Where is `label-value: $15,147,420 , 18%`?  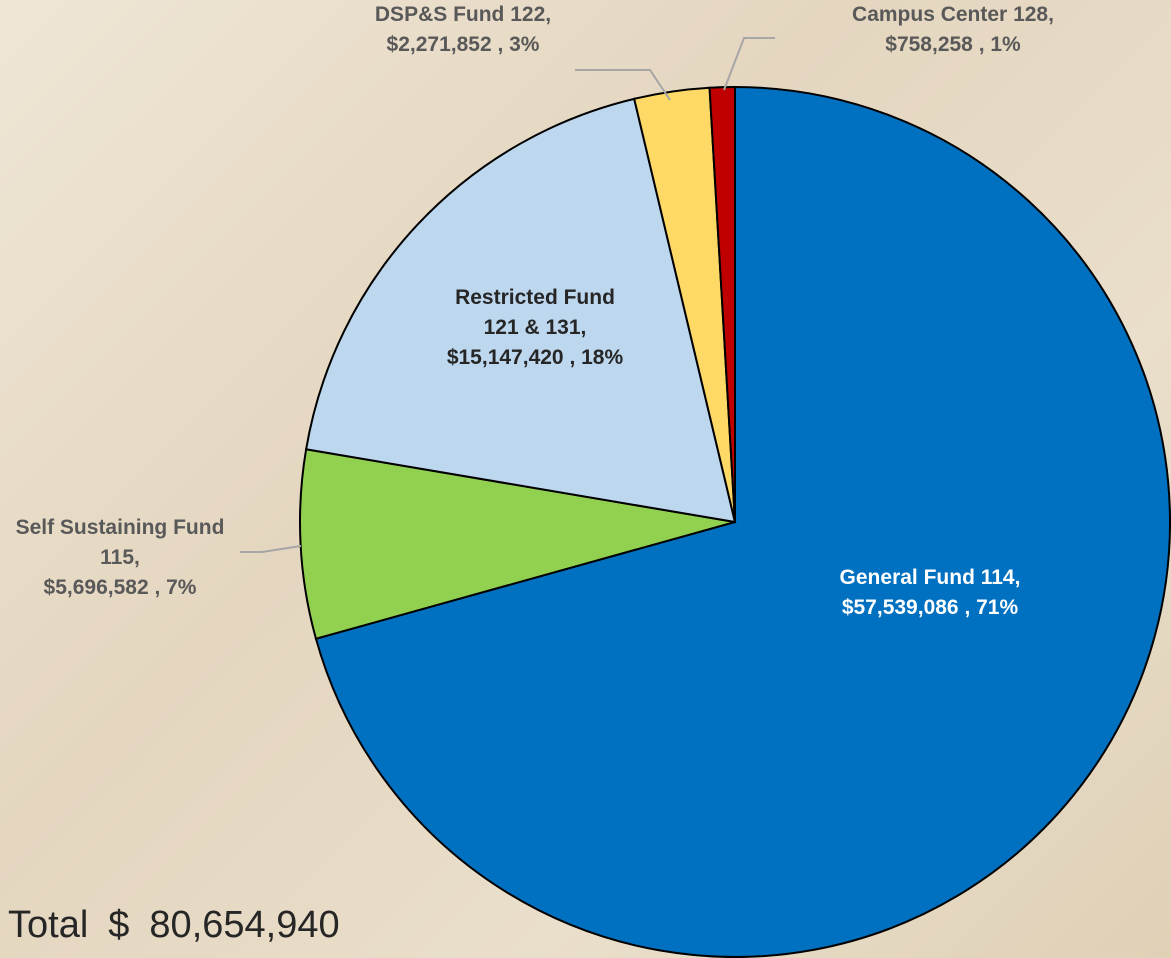 label-value: $15,147,420 , 18% is located at coordinates (535, 357).